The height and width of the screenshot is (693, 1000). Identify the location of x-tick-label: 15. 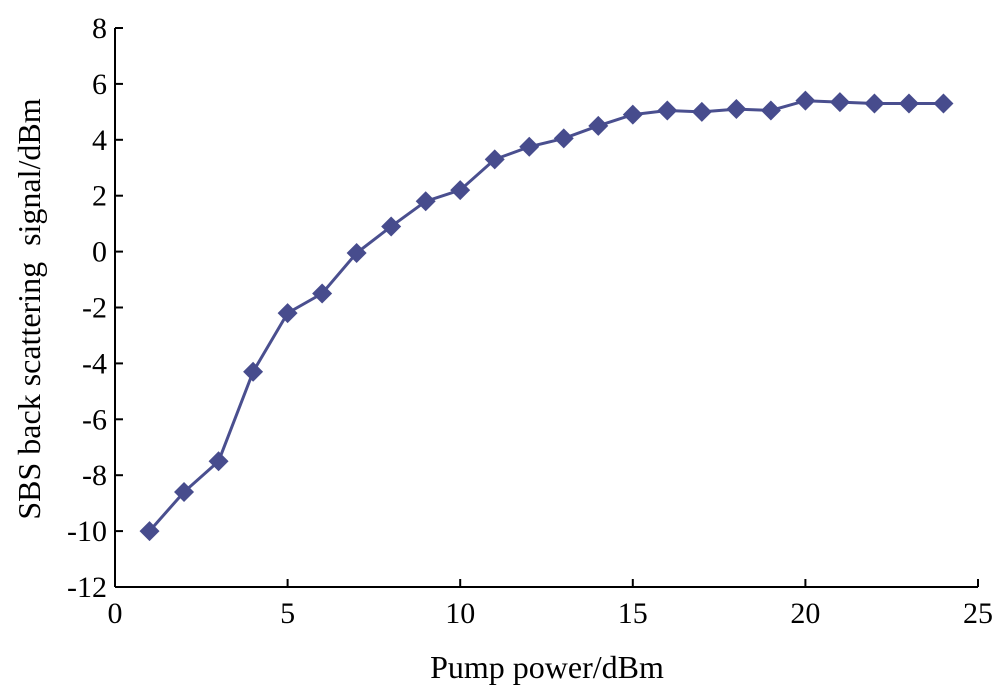
(633, 613).